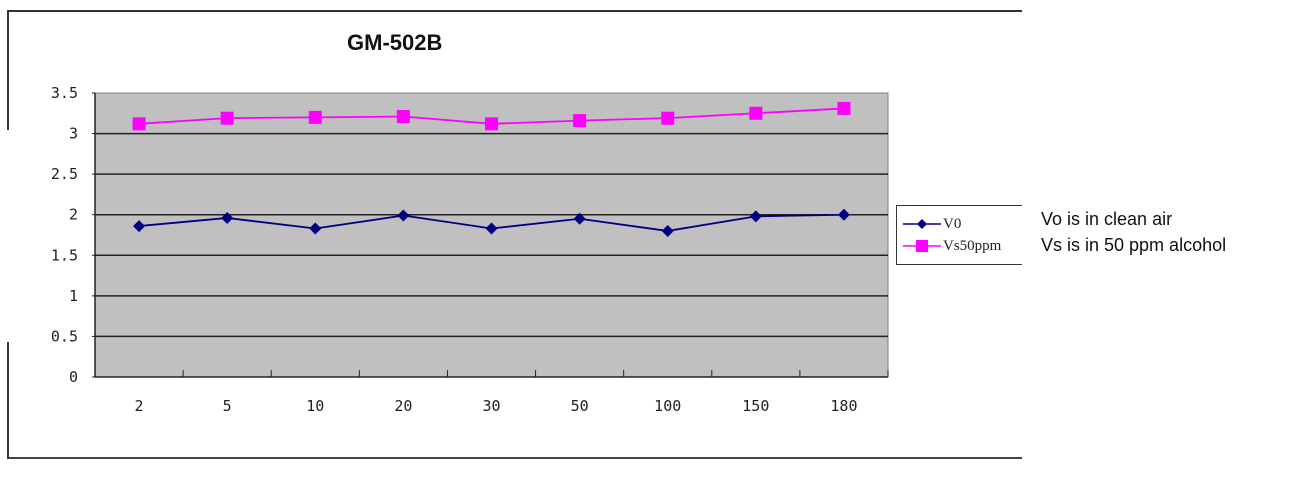 The width and height of the screenshot is (1301, 480). Describe the element at coordinates (73, 377) in the screenshot. I see `y-tick-label: 0` at that location.